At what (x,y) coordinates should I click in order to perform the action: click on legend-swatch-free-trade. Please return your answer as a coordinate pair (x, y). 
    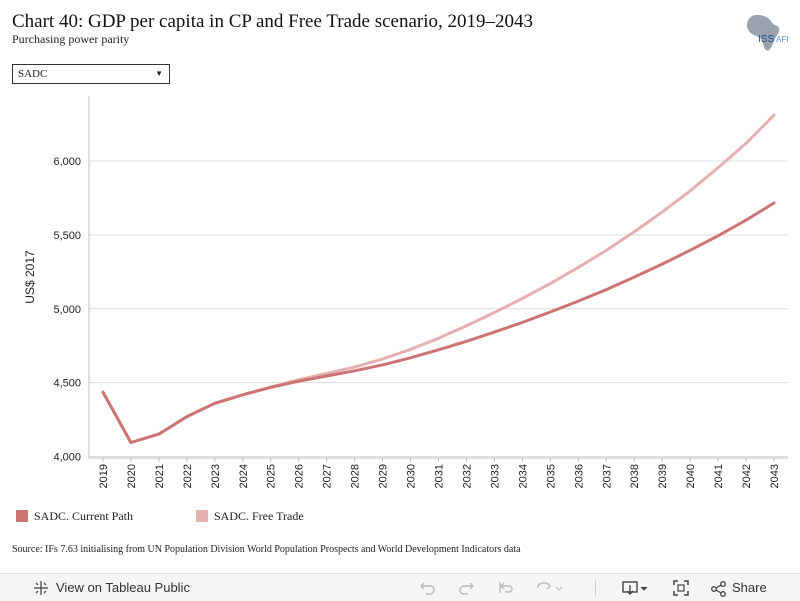
    Looking at the image, I should click on (202, 516).